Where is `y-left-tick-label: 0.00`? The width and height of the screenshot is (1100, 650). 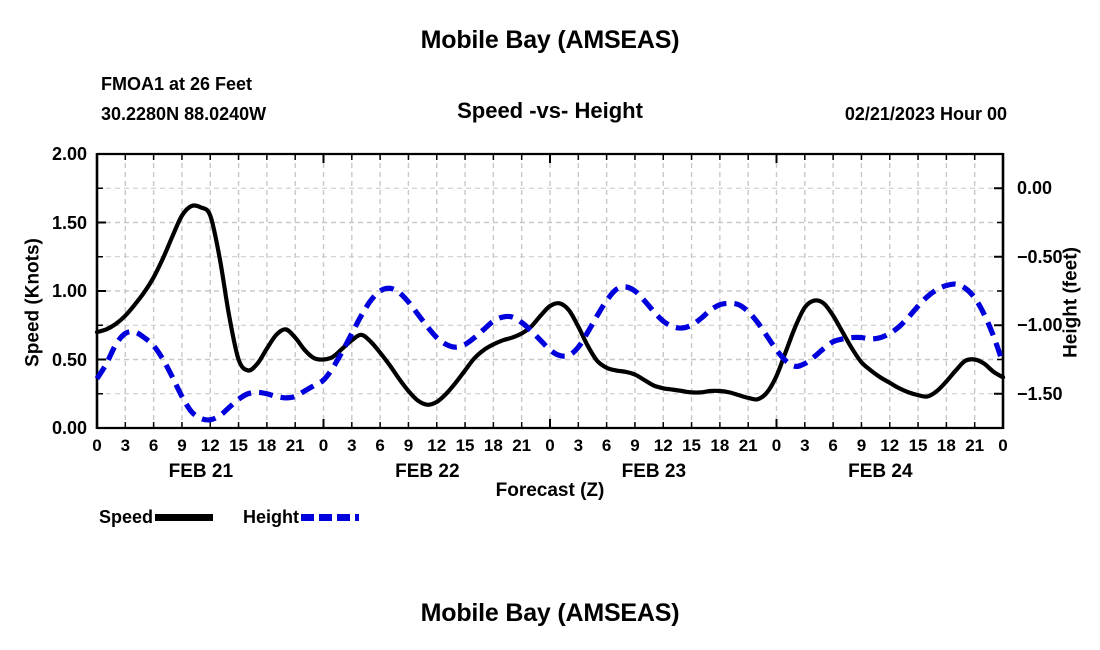
y-left-tick-label: 0.00 is located at coordinates (69, 428).